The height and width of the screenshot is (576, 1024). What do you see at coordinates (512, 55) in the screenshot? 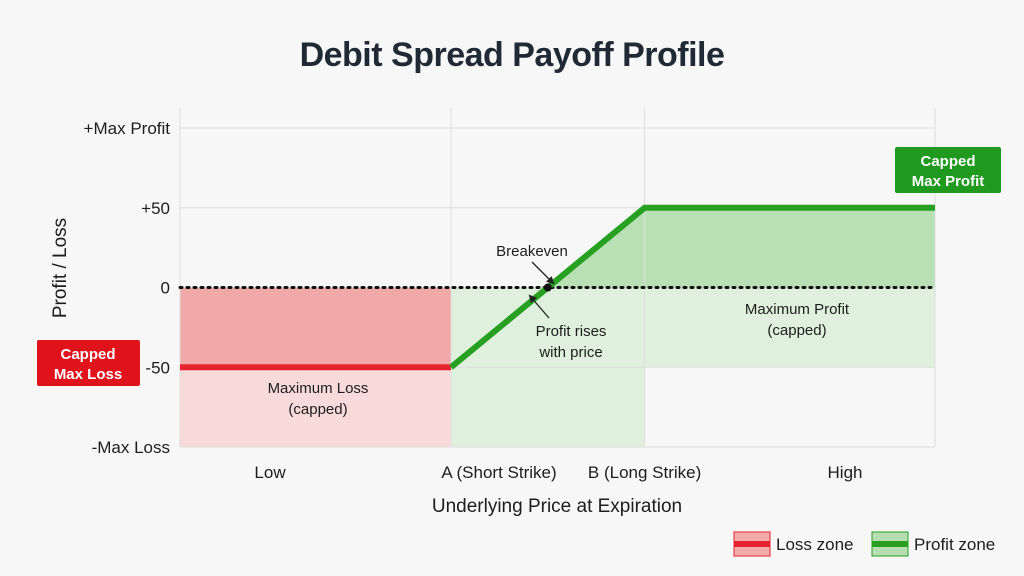
I see `chart-title: Debit Spread Payoff Profile` at bounding box center [512, 55].